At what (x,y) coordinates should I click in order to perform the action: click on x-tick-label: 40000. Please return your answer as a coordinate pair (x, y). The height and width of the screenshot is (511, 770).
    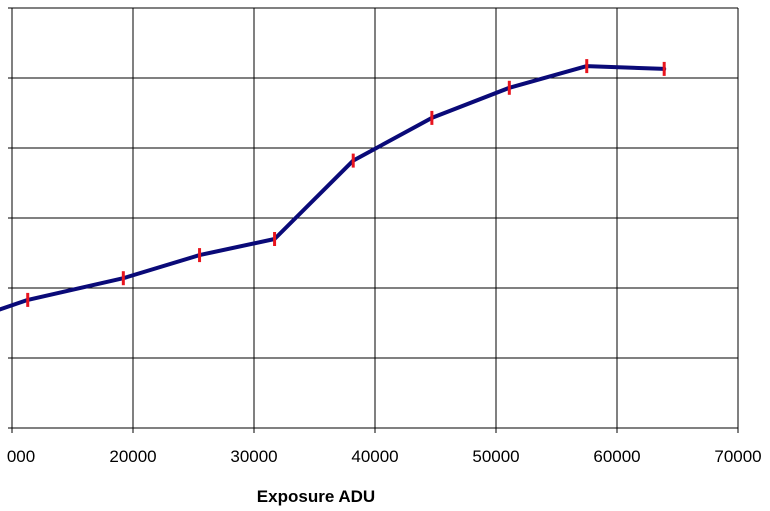
    Looking at the image, I should click on (374, 456).